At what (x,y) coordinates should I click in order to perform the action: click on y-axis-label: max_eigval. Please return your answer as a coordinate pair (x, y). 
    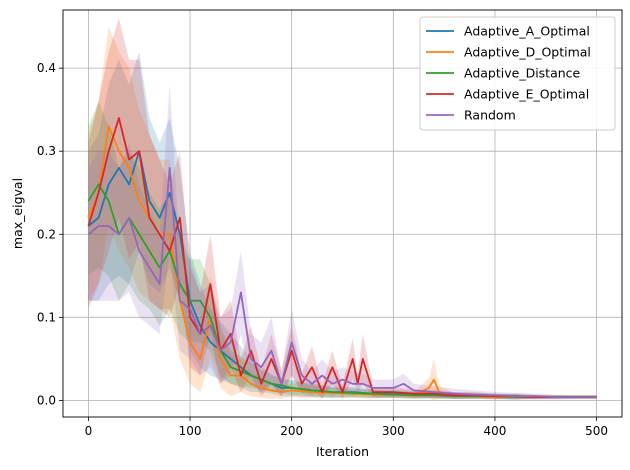
    Looking at the image, I should click on (17, 213).